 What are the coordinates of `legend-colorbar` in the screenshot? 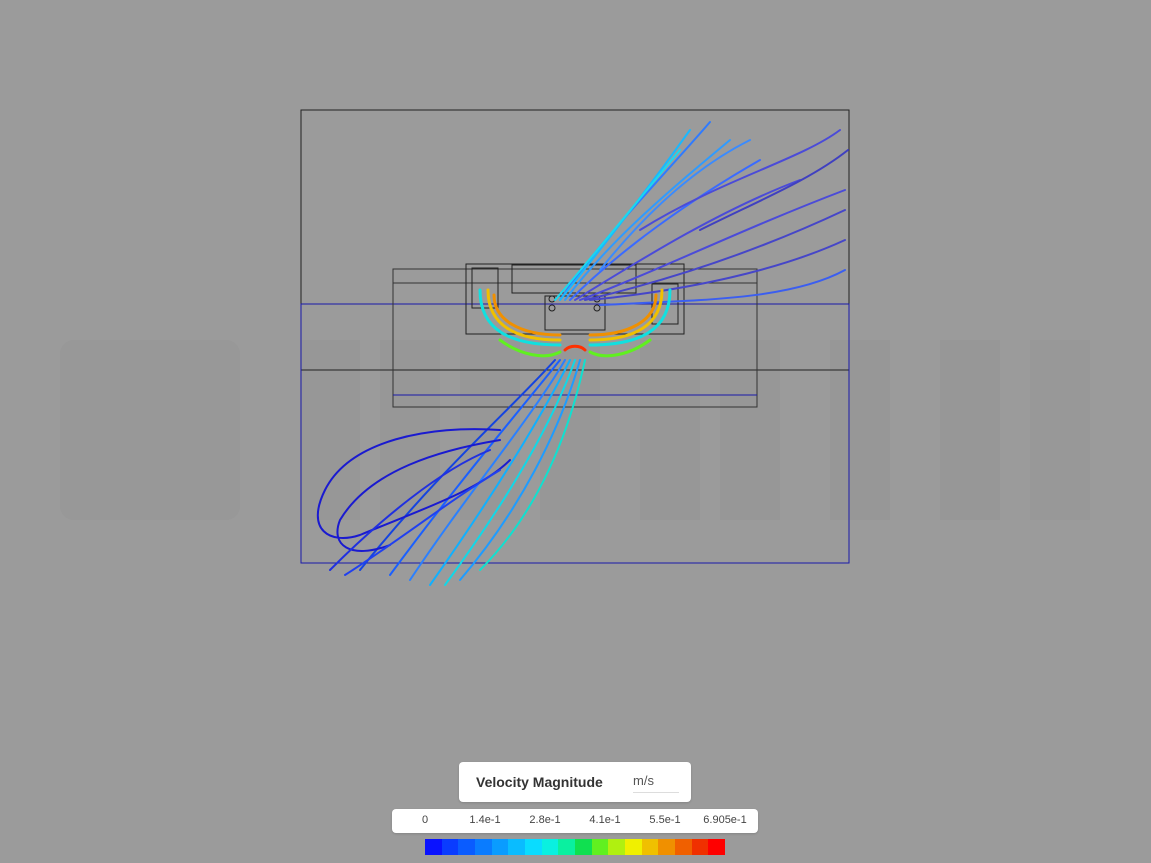 It's located at (575, 847).